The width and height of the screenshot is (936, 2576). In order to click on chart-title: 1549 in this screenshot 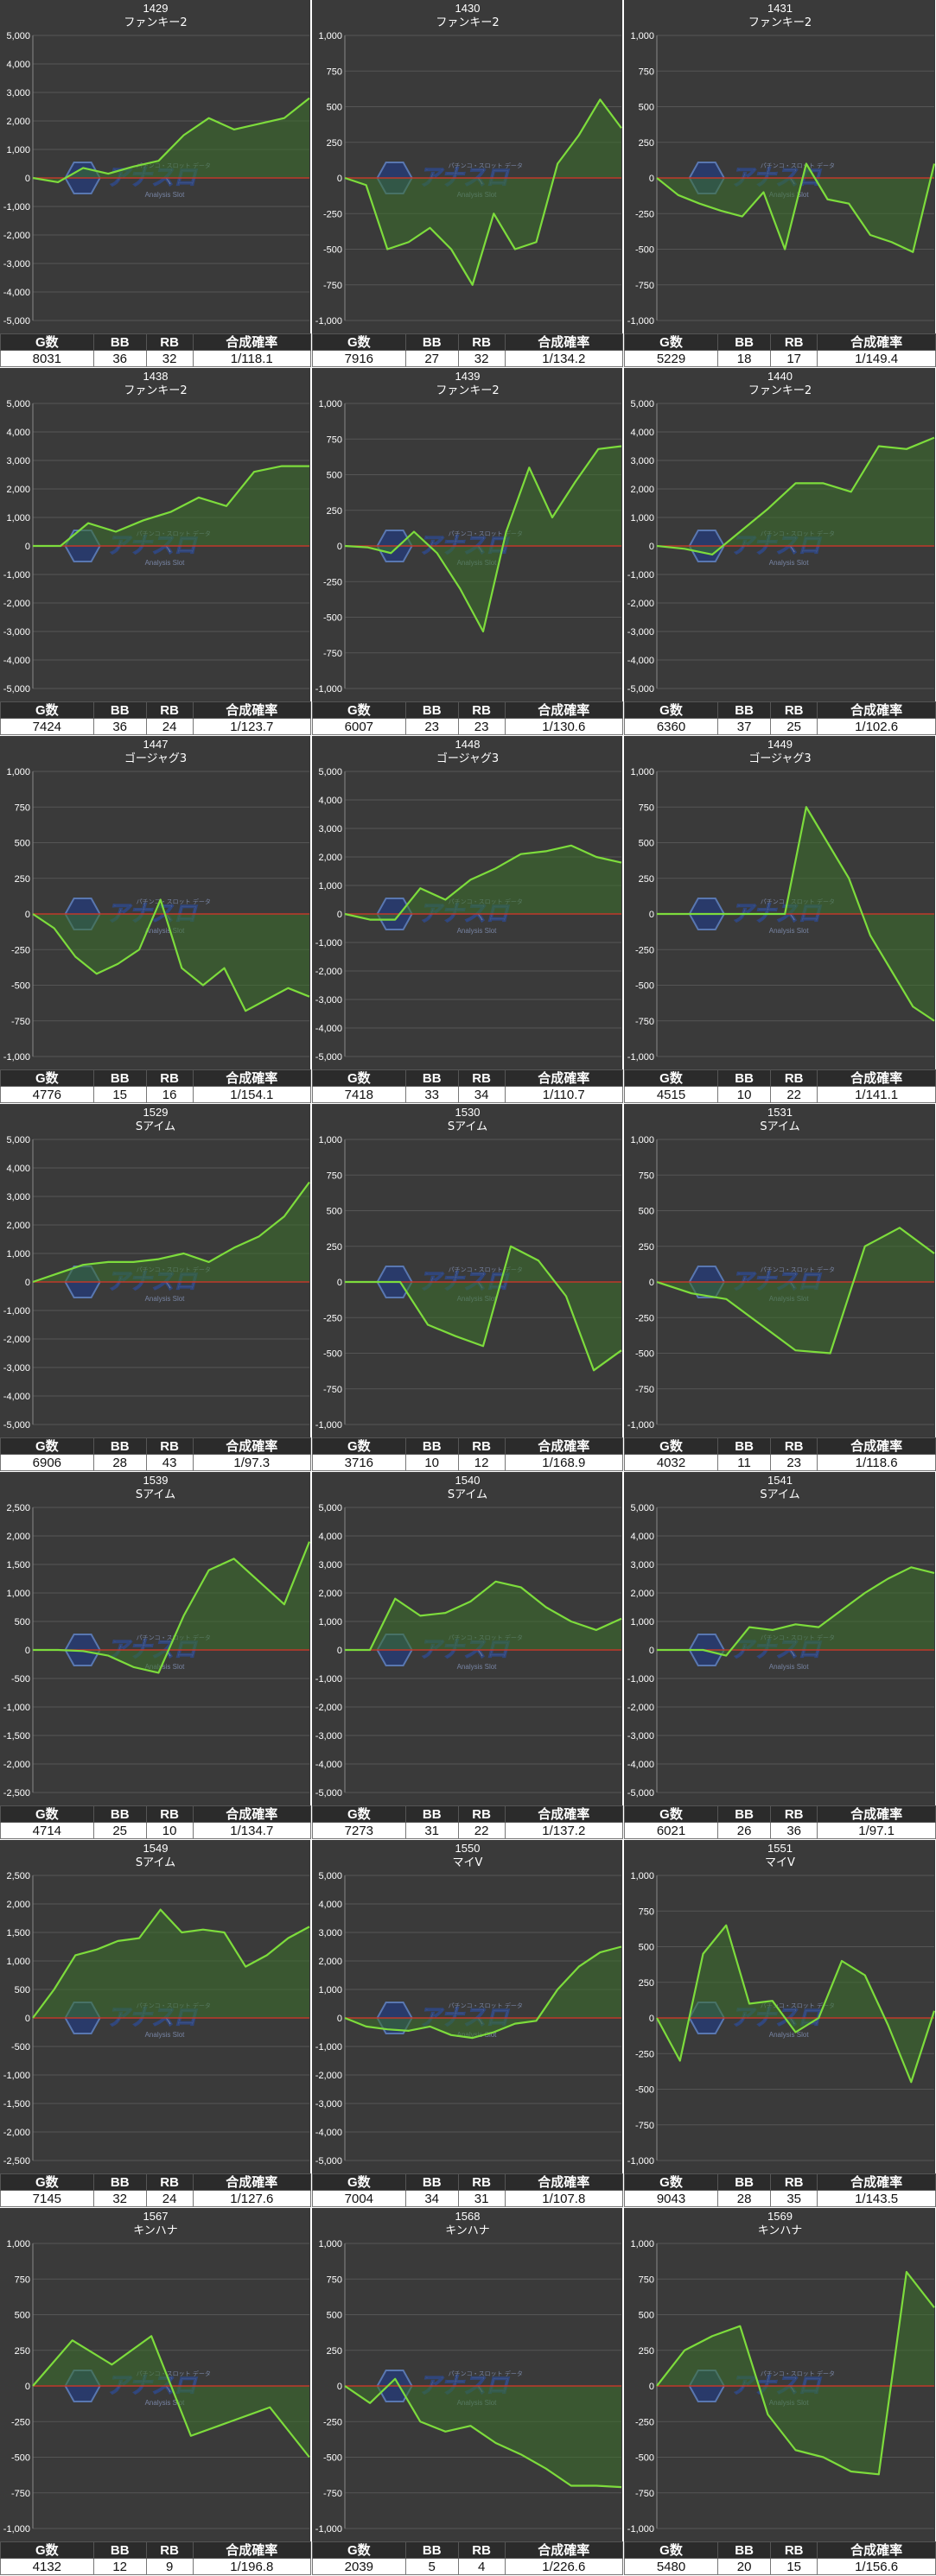, I will do `click(156, 1848)`.